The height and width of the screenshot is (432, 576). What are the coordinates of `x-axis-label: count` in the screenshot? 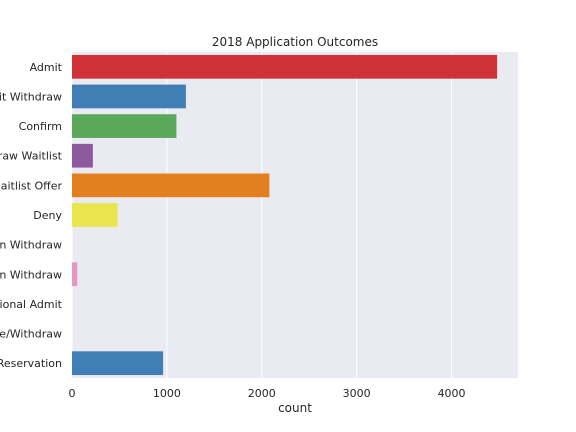 It's located at (295, 408).